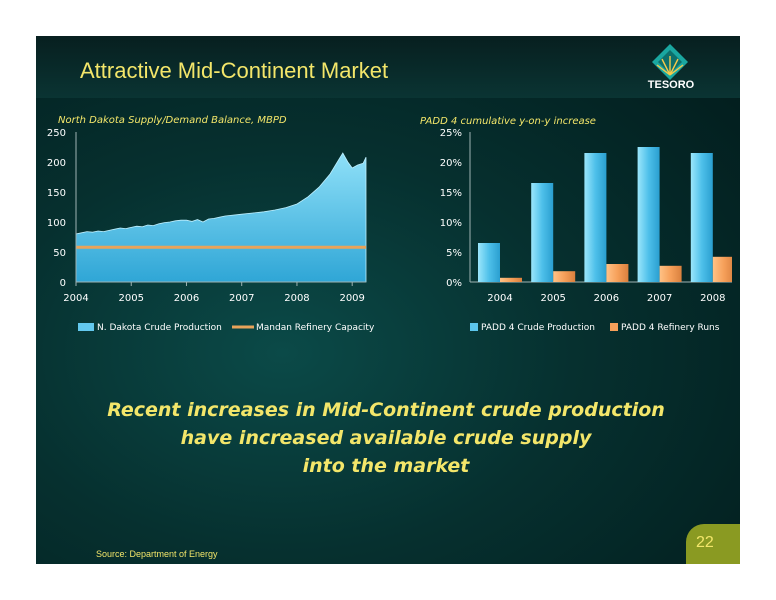  Describe the element at coordinates (454, 253) in the screenshot. I see `y-tick-label: 5%` at that location.